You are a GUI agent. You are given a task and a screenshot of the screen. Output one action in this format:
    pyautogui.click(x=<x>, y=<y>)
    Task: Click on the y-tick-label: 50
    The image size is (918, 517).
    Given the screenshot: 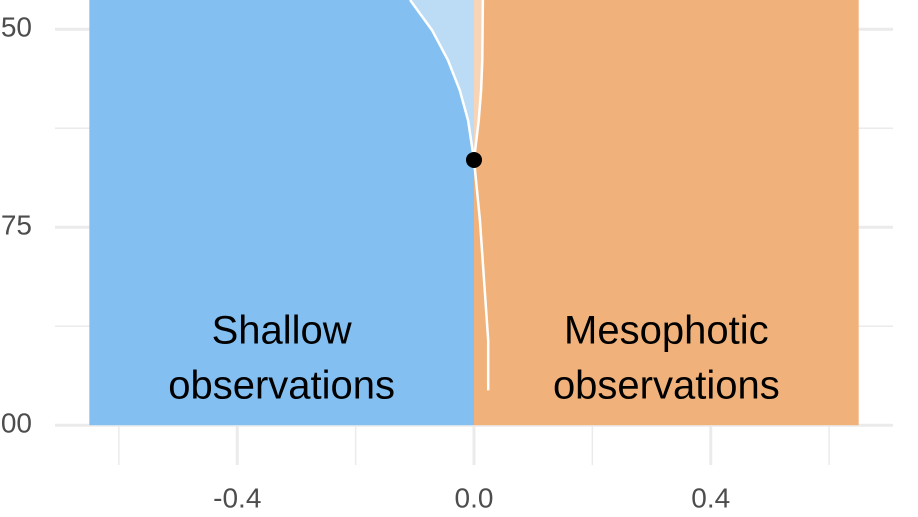 What is the action you would take?
    pyautogui.click(x=16, y=27)
    